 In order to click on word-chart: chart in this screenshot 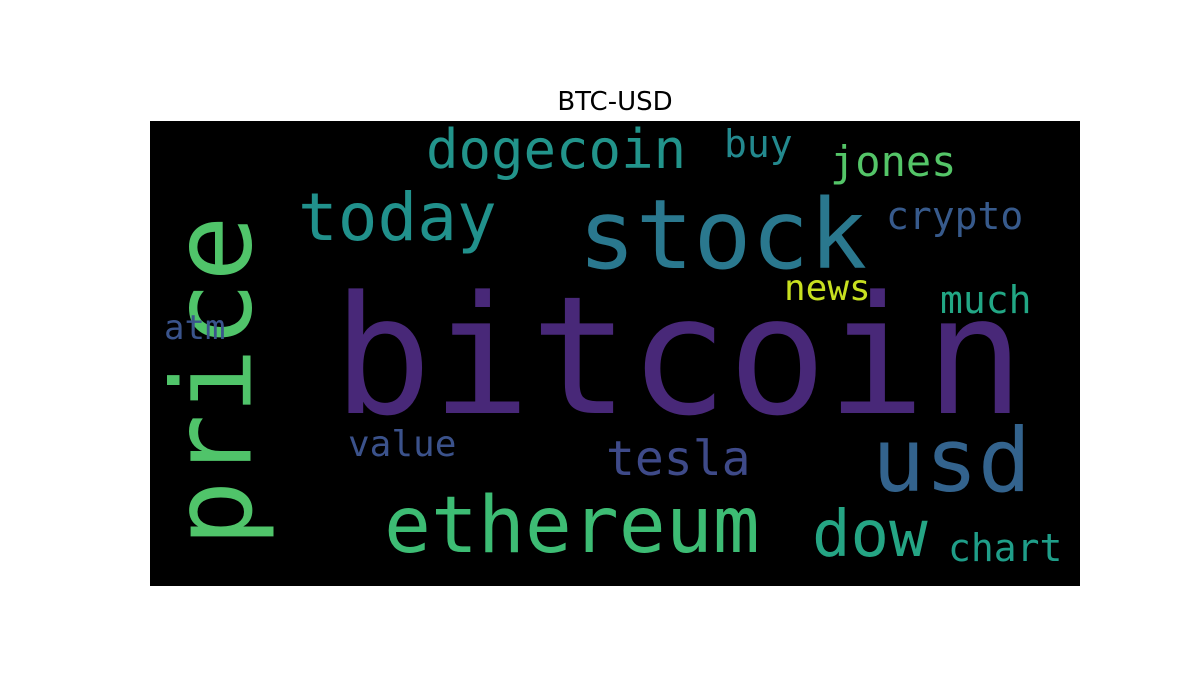, I will do `click(1005, 548)`.